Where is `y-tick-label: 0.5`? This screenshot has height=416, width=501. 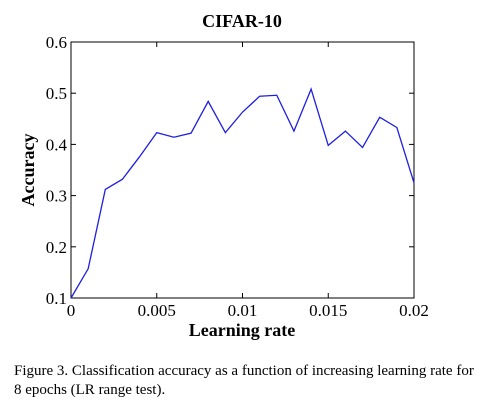 y-tick-label: 0.5 is located at coordinates (56, 93).